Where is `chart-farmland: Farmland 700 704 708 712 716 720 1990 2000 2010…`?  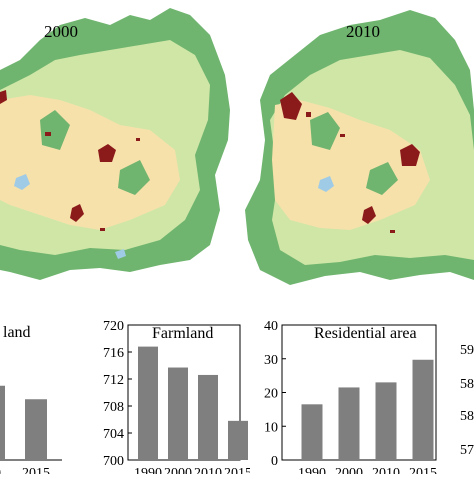
chart-farmland: Farmland 700 704 708 712 716 720 1990 2000 2010… is located at coordinates (172, 389).